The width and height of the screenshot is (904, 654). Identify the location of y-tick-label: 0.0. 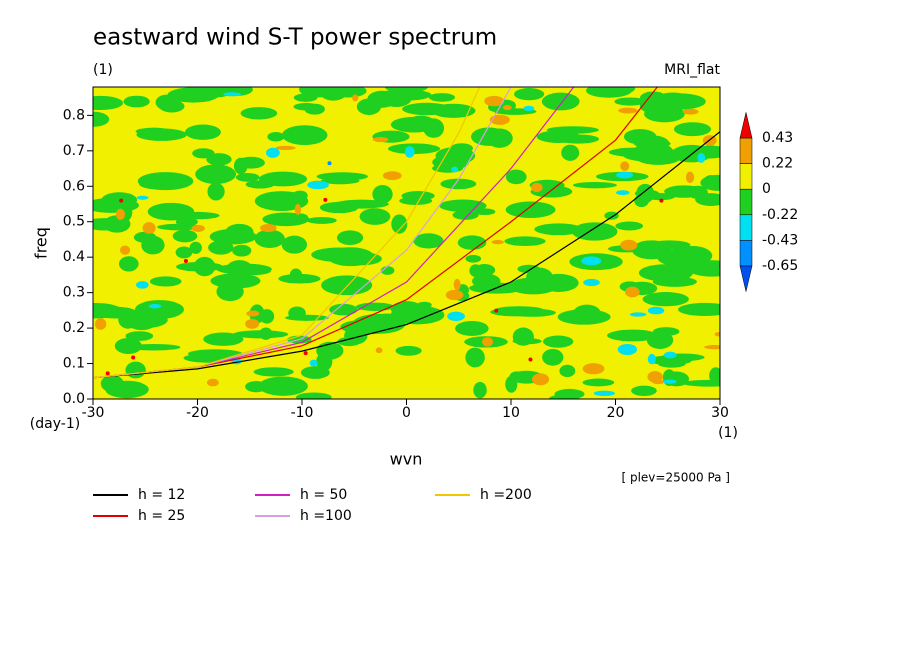
(74, 399).